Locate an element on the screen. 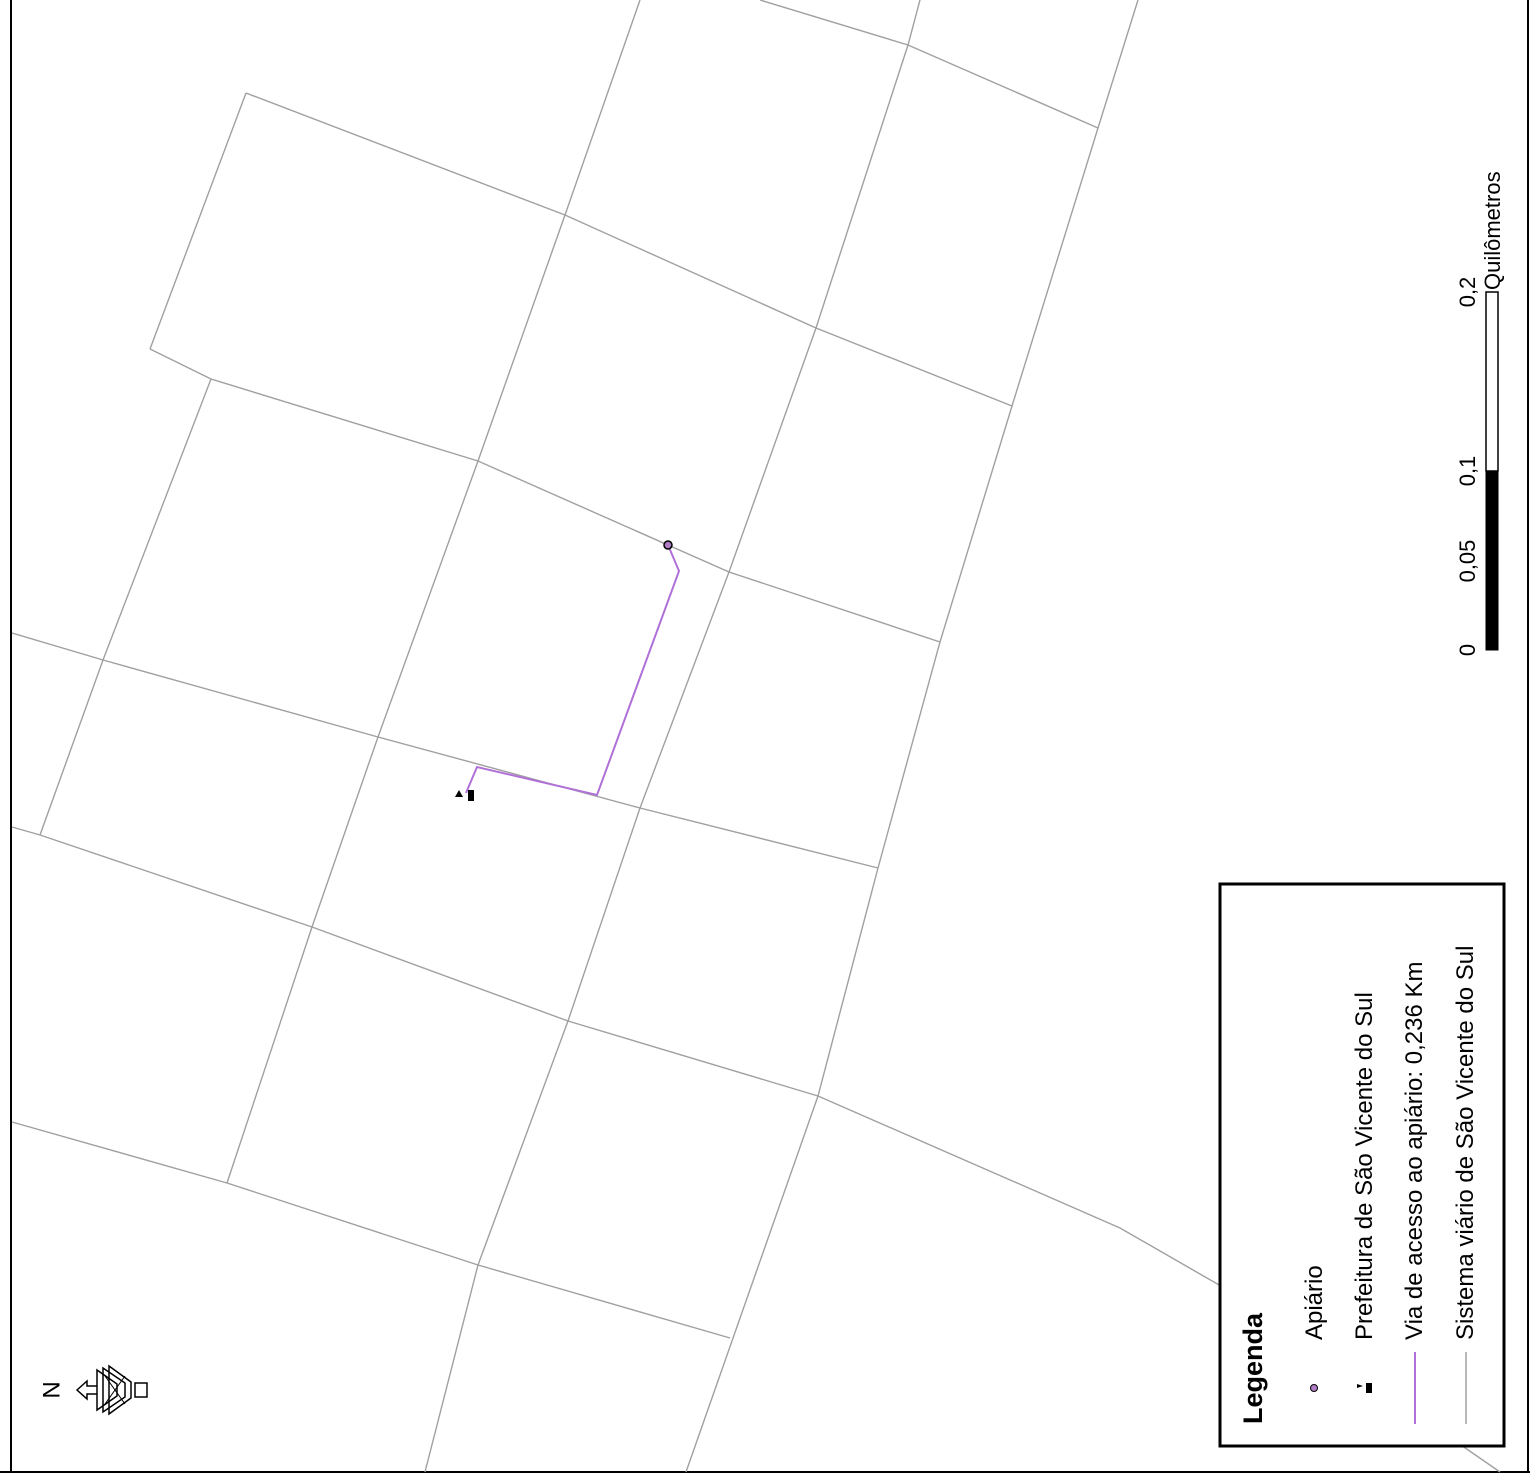 This screenshot has height=1480, width=1530. legend-item-prefeitura: Prefeitura de São Vicente do Sul is located at coordinates (1364, 1166).